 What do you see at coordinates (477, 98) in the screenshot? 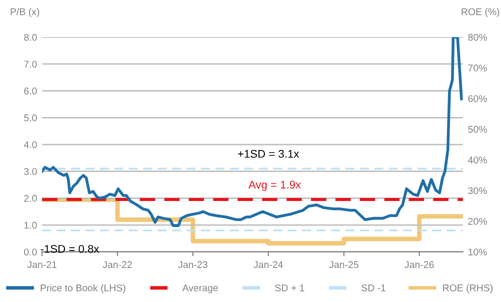
I see `y2-tick-label: 60%` at bounding box center [477, 98].